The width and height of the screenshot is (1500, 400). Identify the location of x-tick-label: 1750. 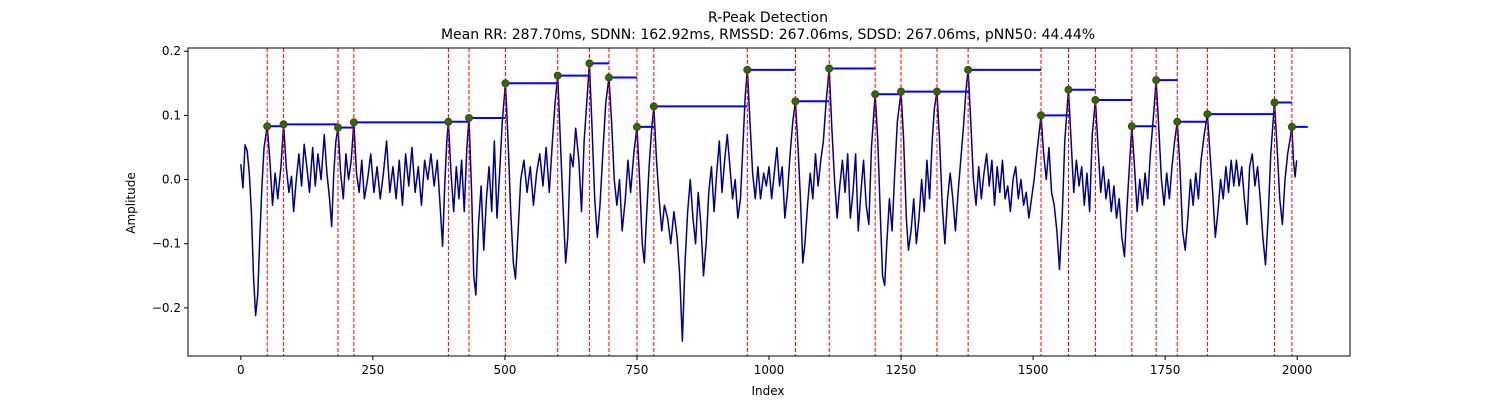
(1165, 370).